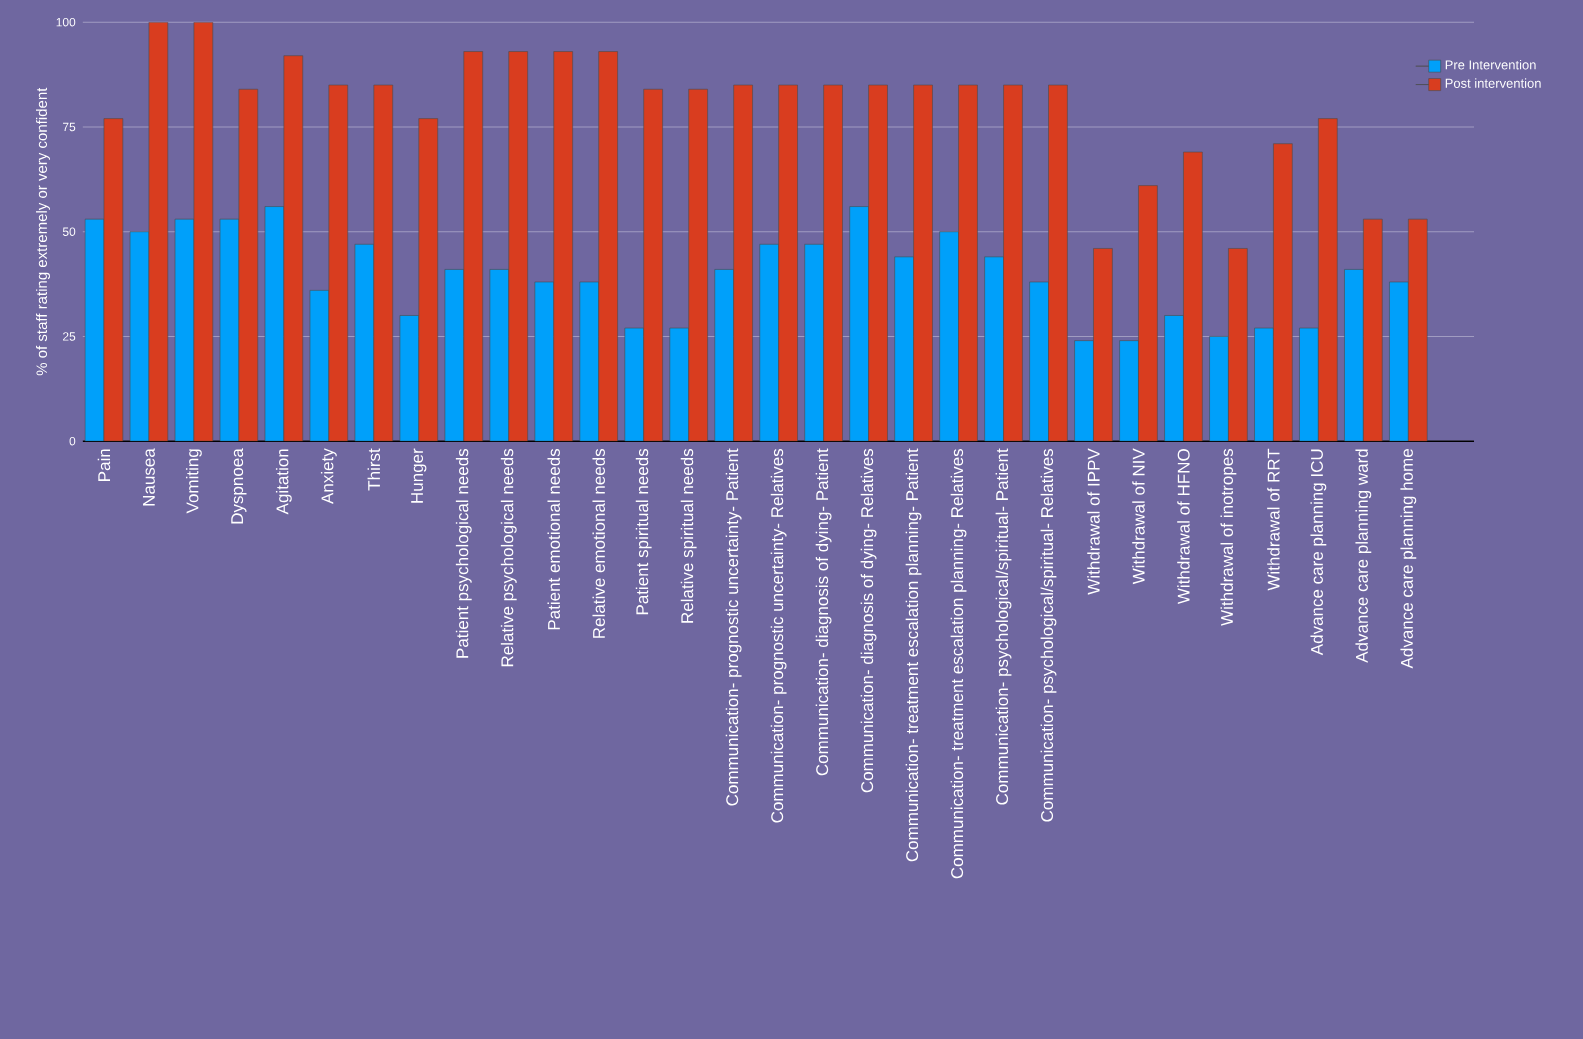  What do you see at coordinates (733, 627) in the screenshot?
I see `x-tick-label: Communication- prognostic uncertainty- Patient` at bounding box center [733, 627].